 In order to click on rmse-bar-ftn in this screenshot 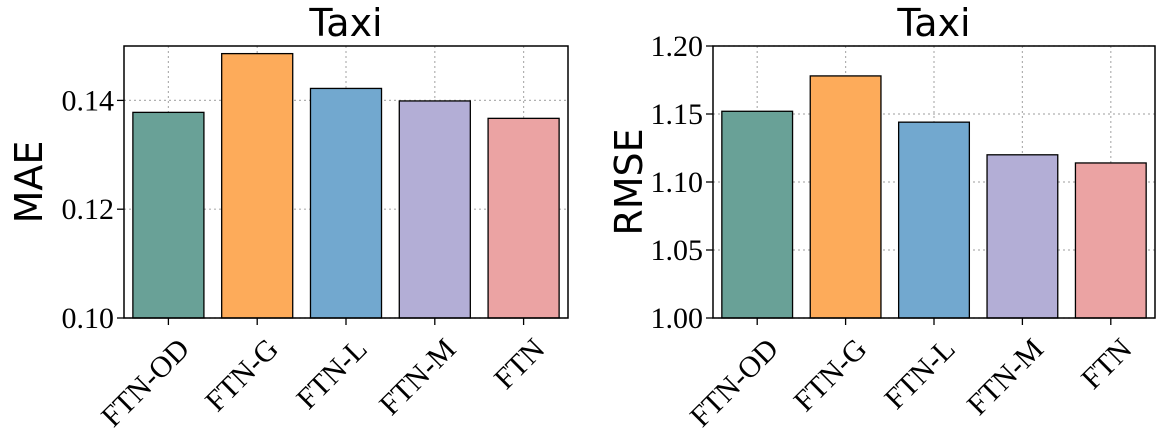, I will do `click(1110, 240)`.